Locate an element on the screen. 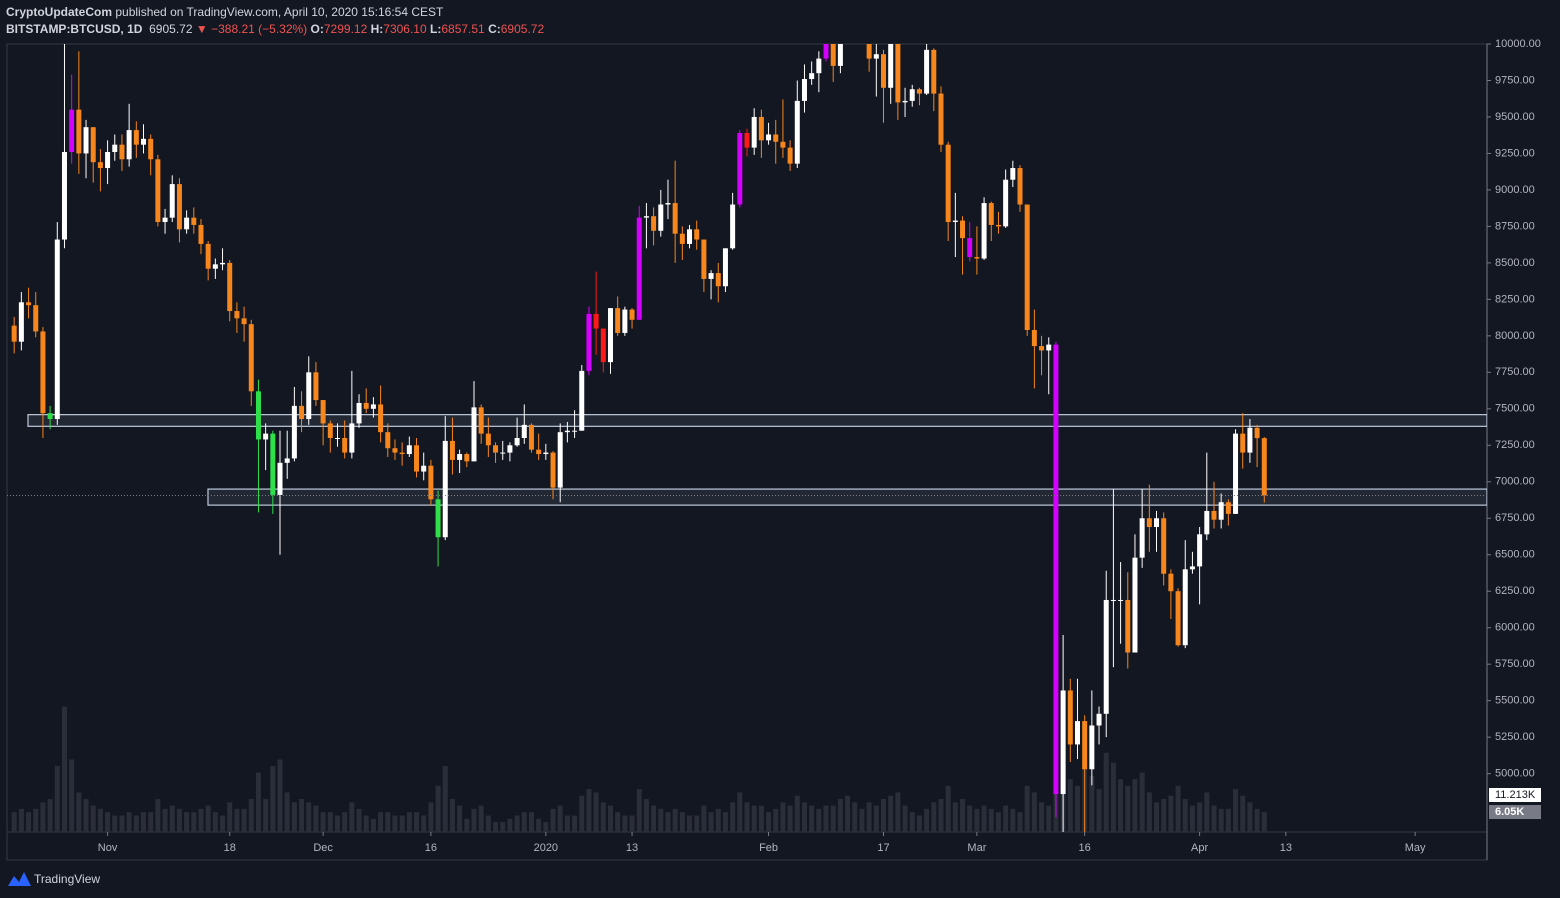 Image resolution: width=1560 pixels, height=898 pixels. y-tick-label: 7000.00 is located at coordinates (1515, 482).